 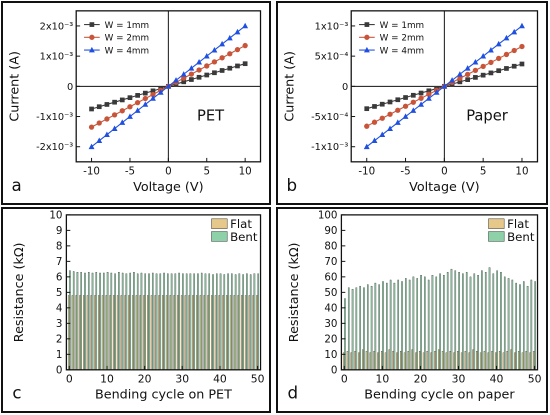 What do you see at coordinates (91, 172) in the screenshot?
I see `x-tick-label: -10` at bounding box center [91, 172].